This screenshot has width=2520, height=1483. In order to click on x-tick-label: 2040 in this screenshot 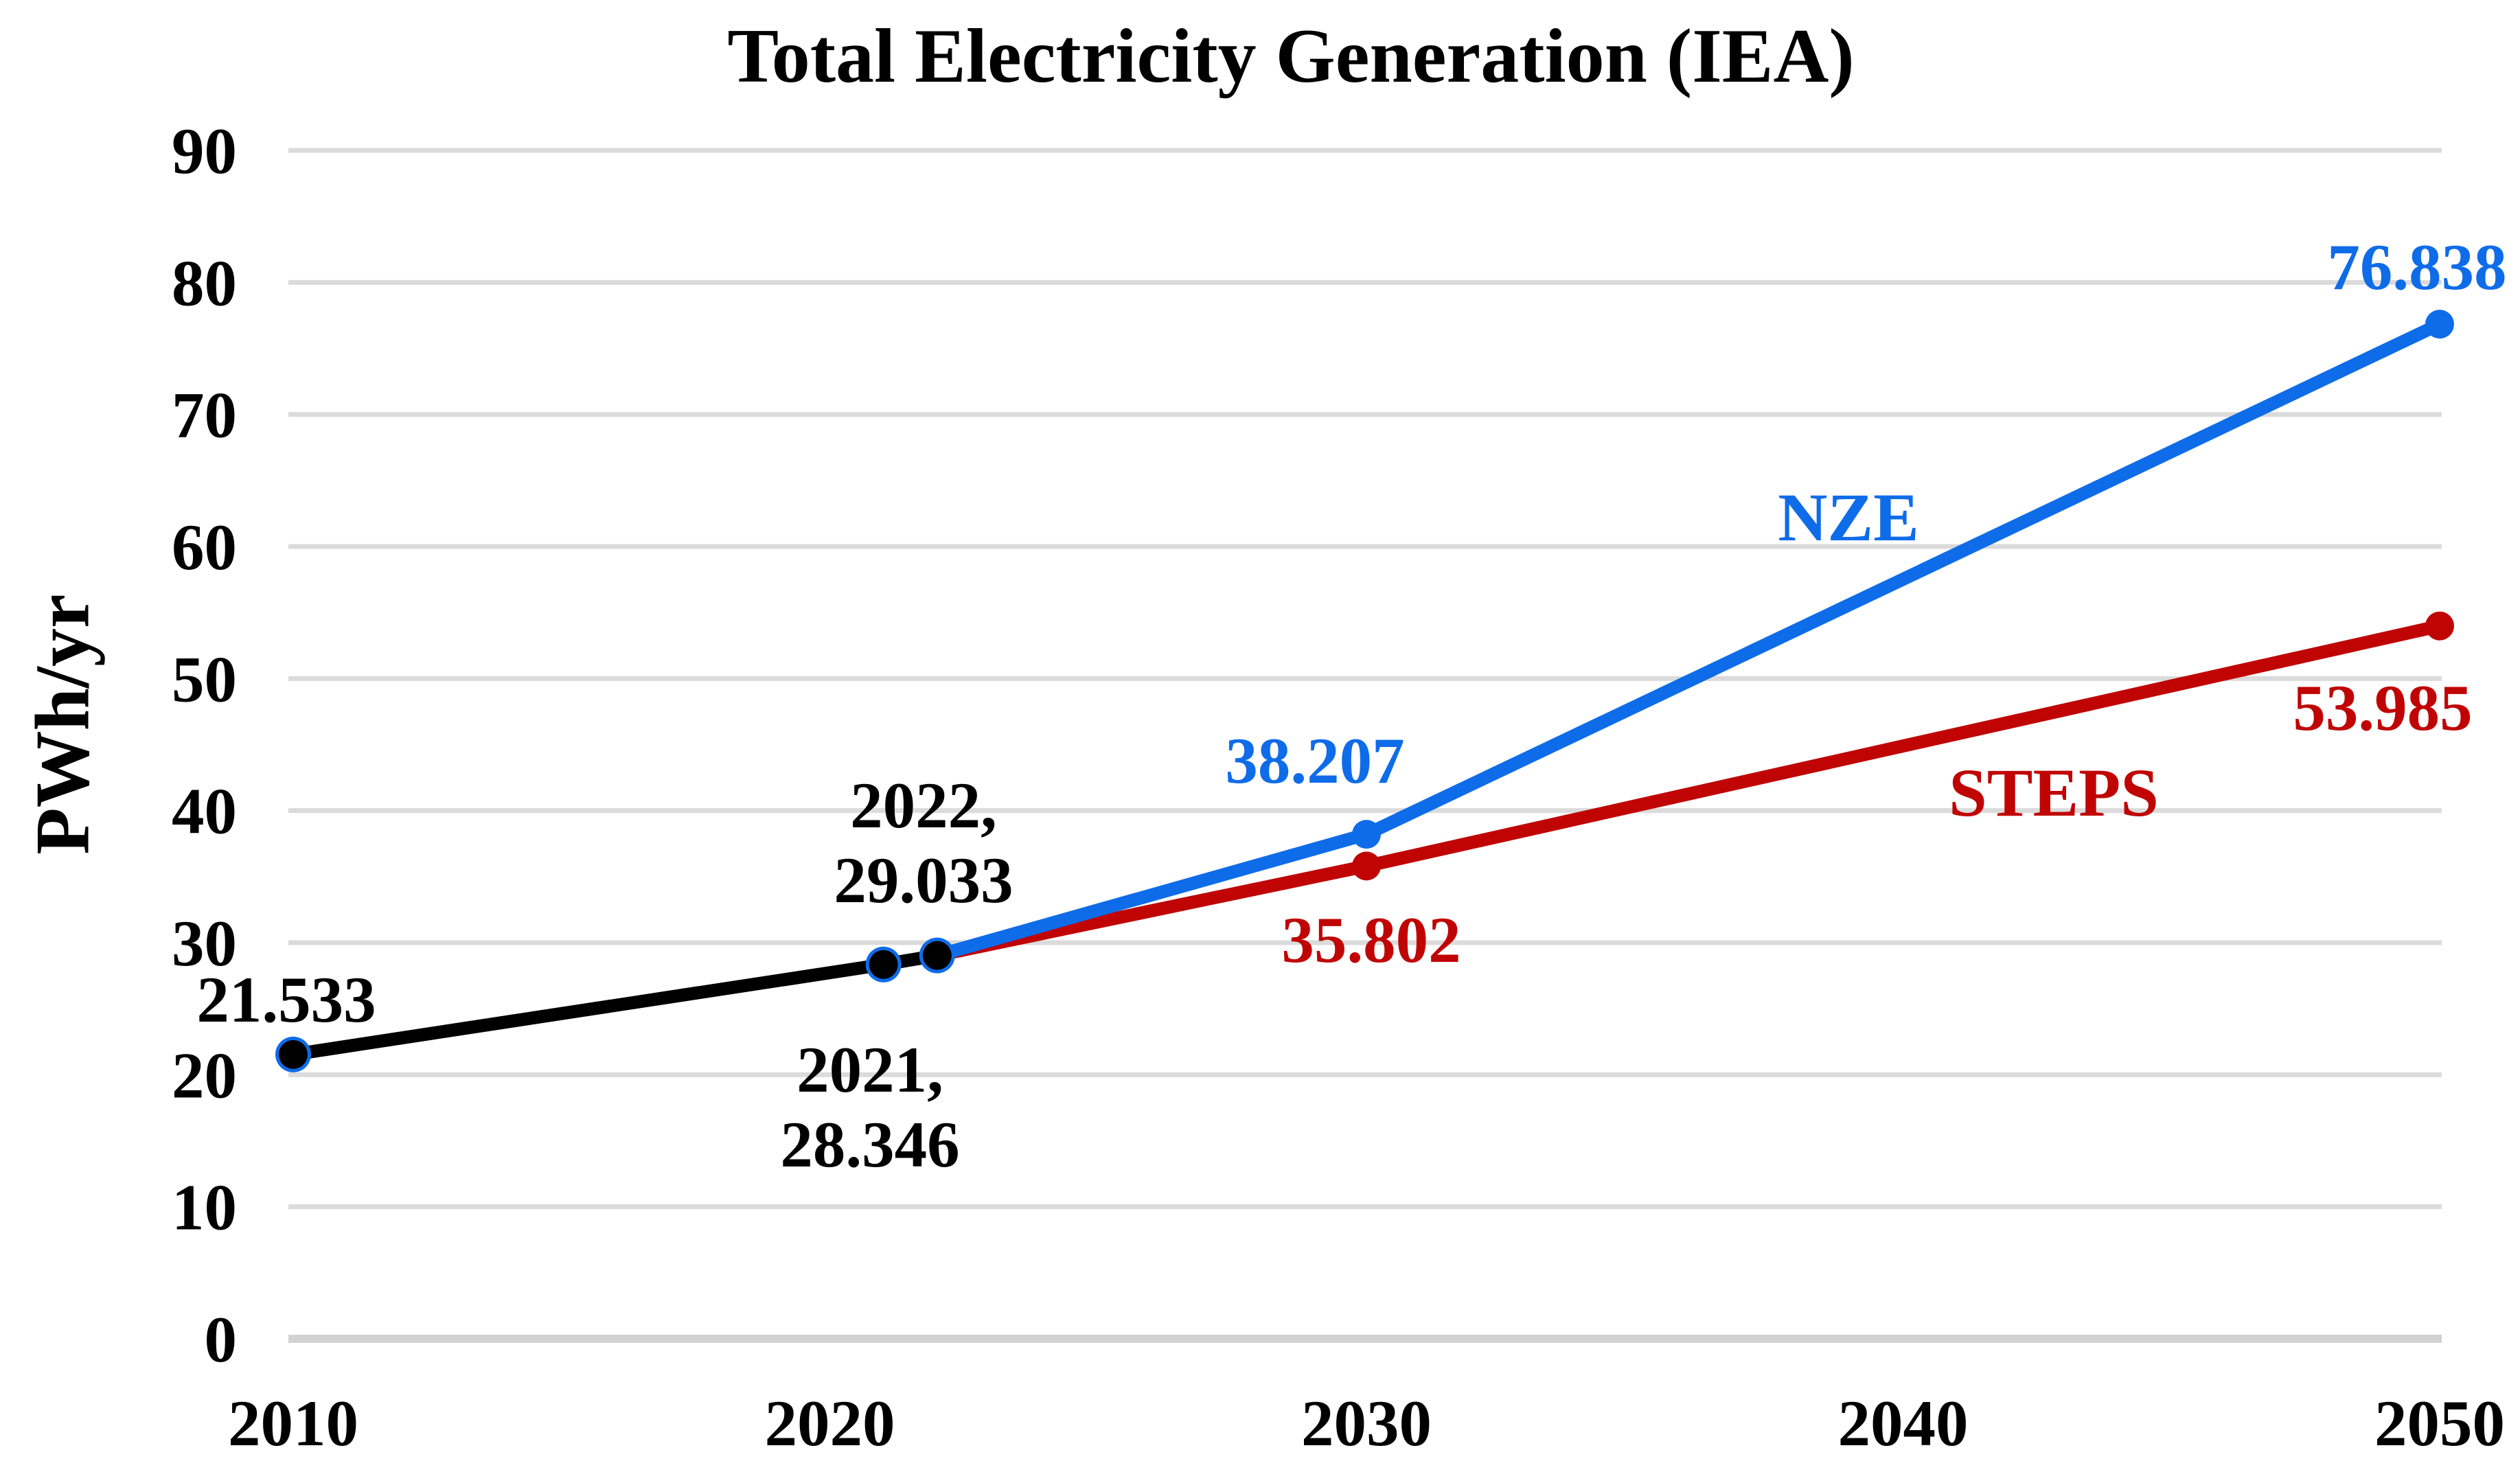, I will do `click(1903, 1424)`.